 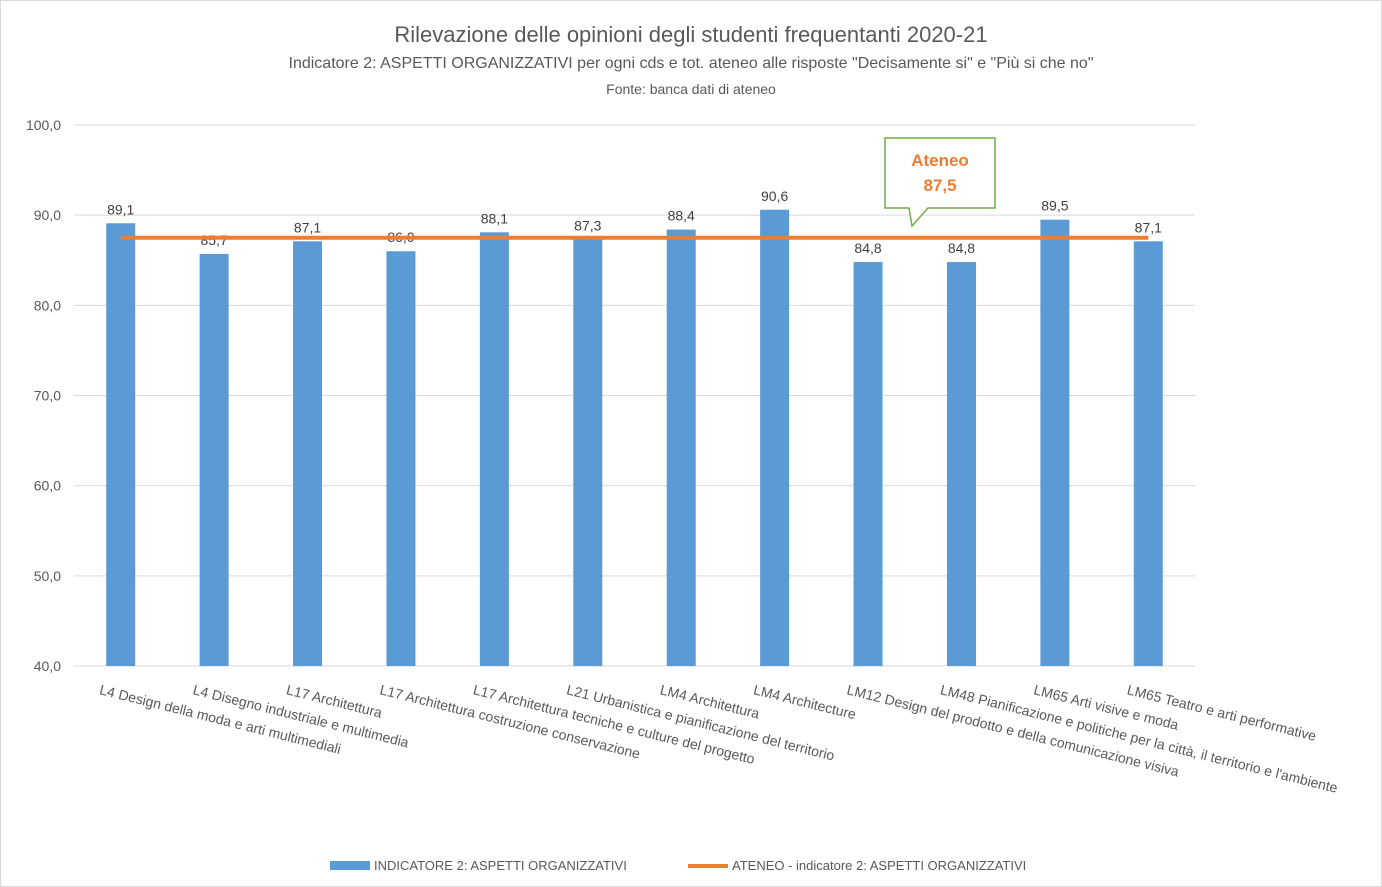 I want to click on y-tick-label: 40,0, so click(x=47, y=666).